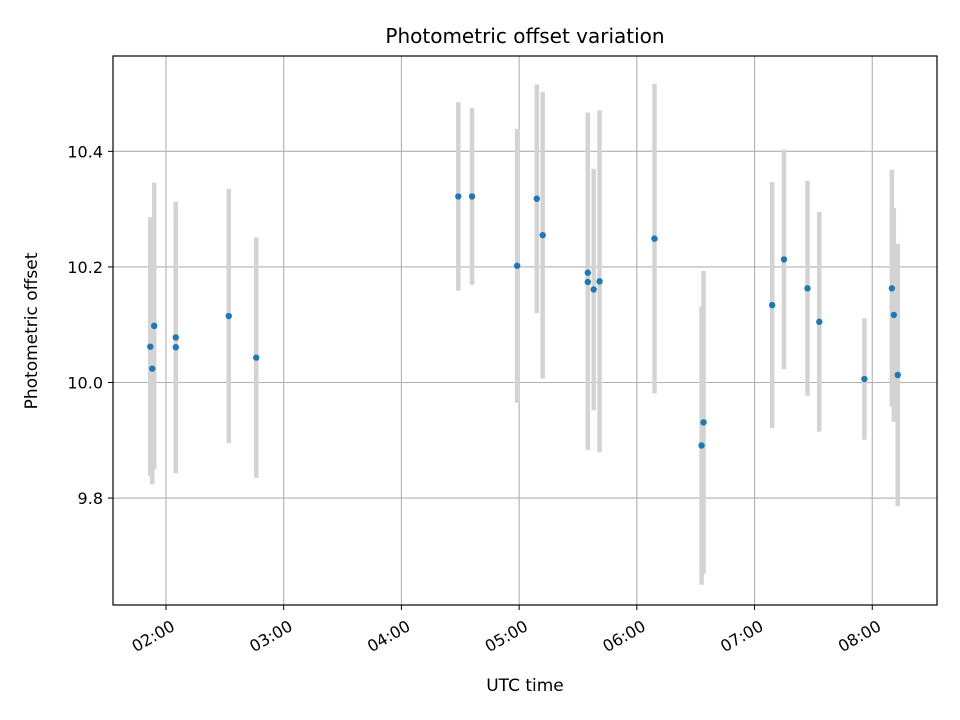 This screenshot has height=720, width=960. Describe the element at coordinates (85, 267) in the screenshot. I see `y-tick-label: 10.2` at that location.